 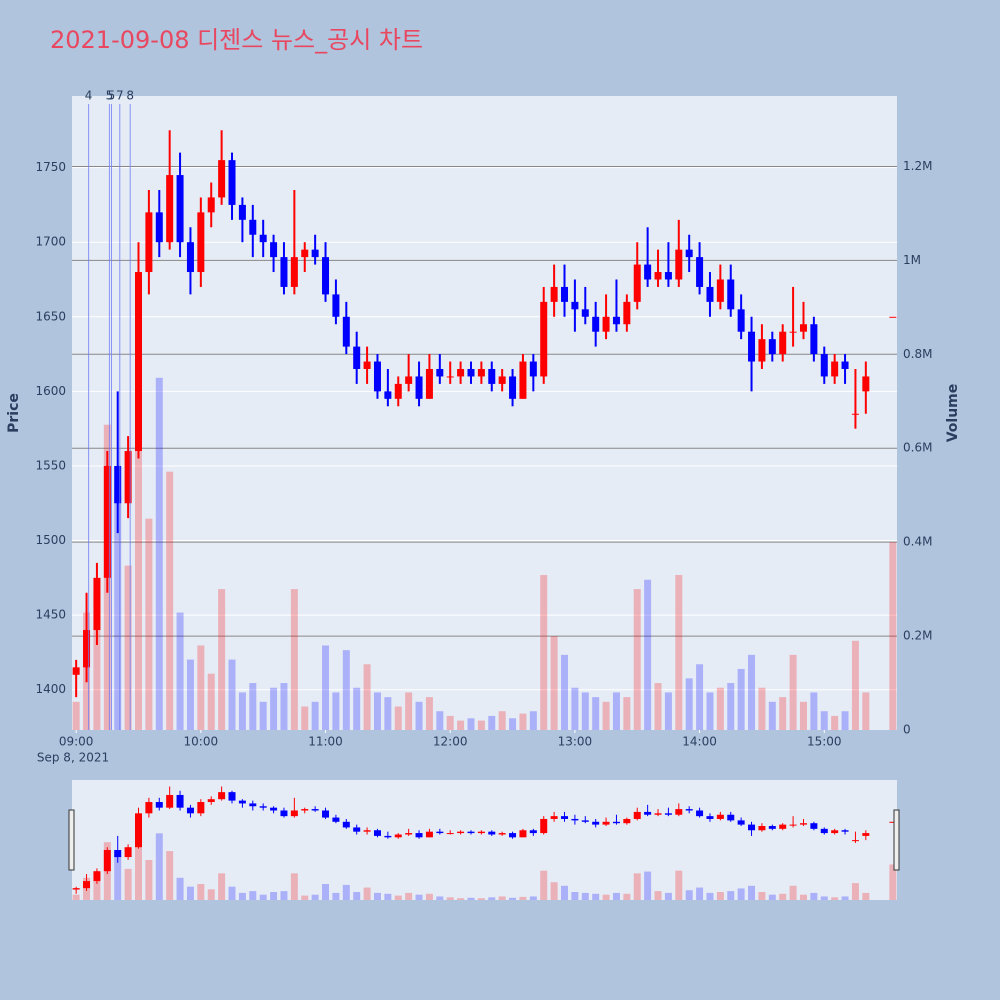 What do you see at coordinates (912, 260) in the screenshot?
I see `y2-tick-label: 1M` at bounding box center [912, 260].